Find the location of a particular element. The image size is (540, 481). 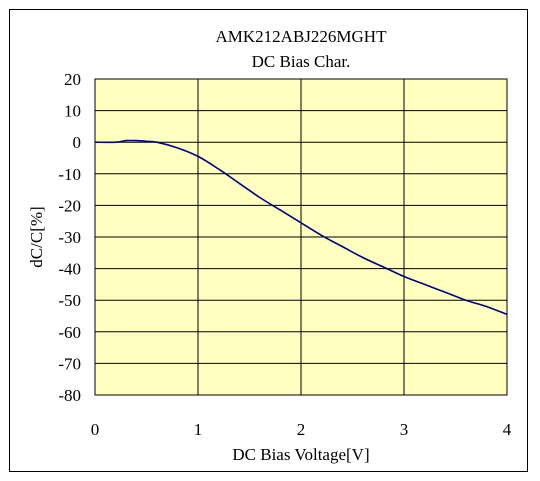

y-tick-label: -30 is located at coordinates (69, 237).